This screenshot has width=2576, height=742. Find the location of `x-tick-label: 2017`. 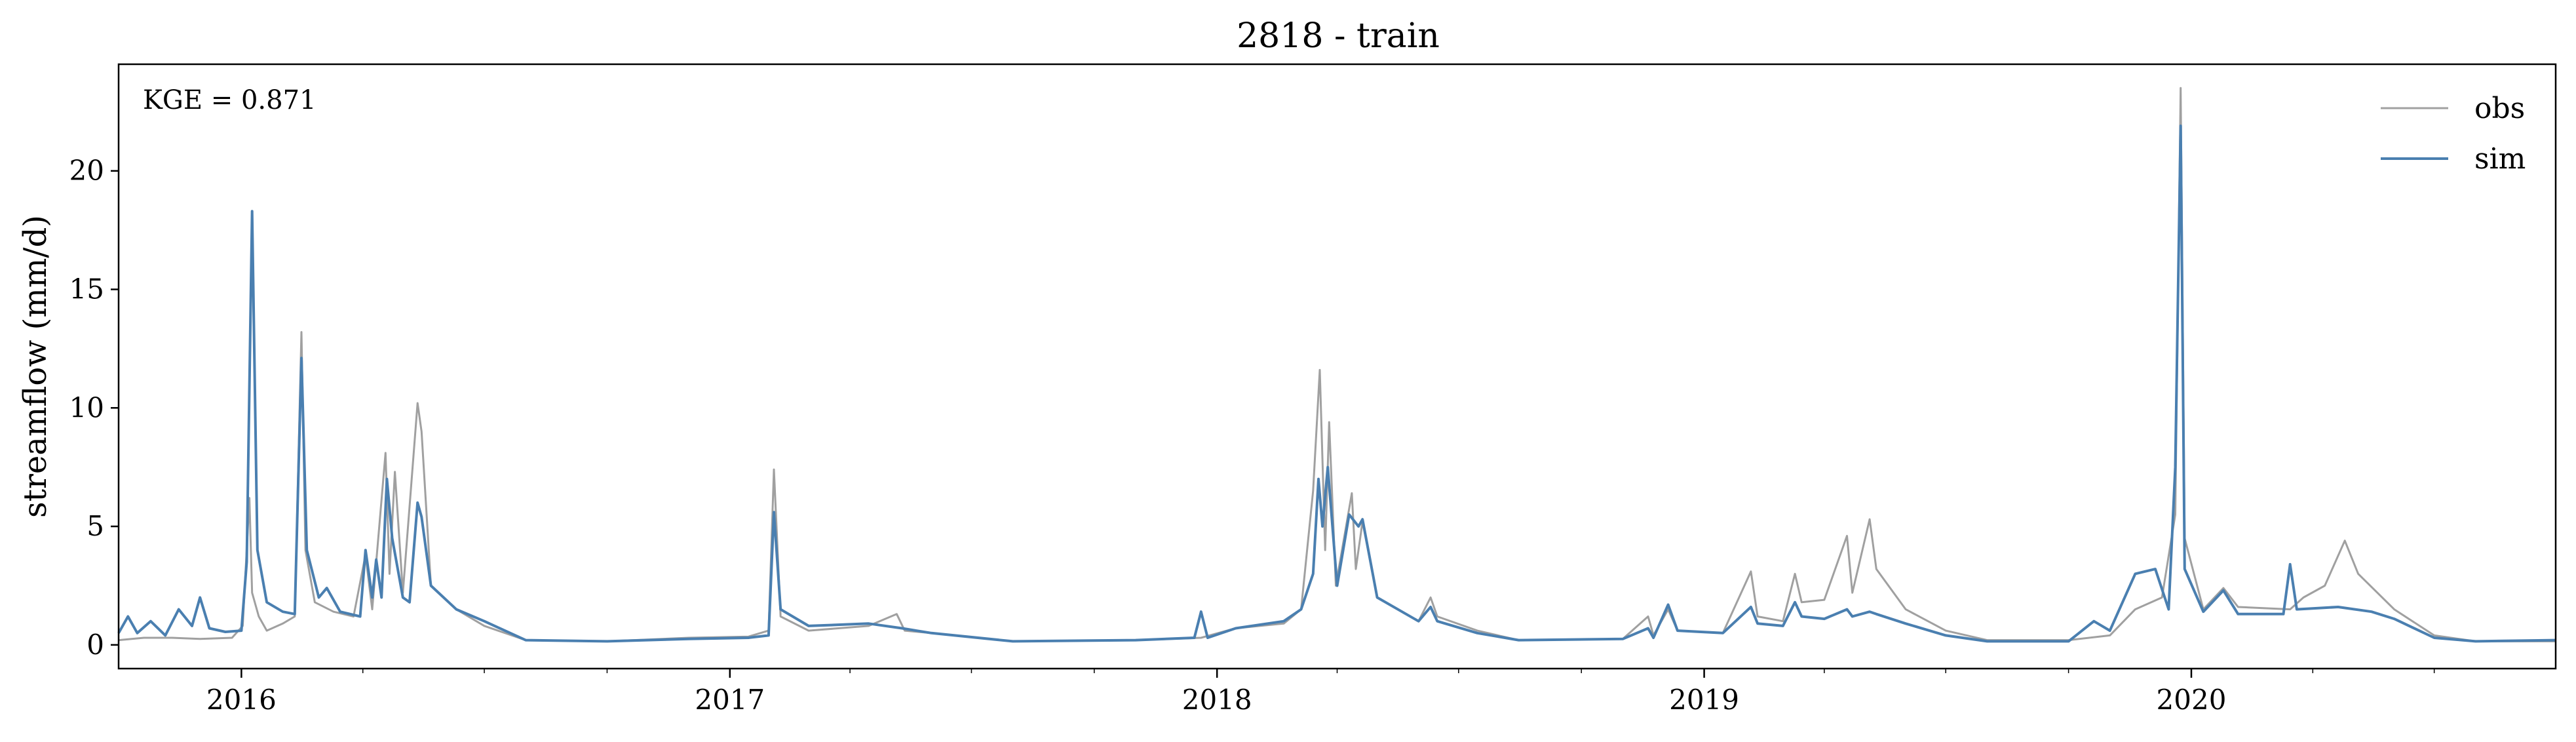

x-tick-label: 2017 is located at coordinates (730, 700).